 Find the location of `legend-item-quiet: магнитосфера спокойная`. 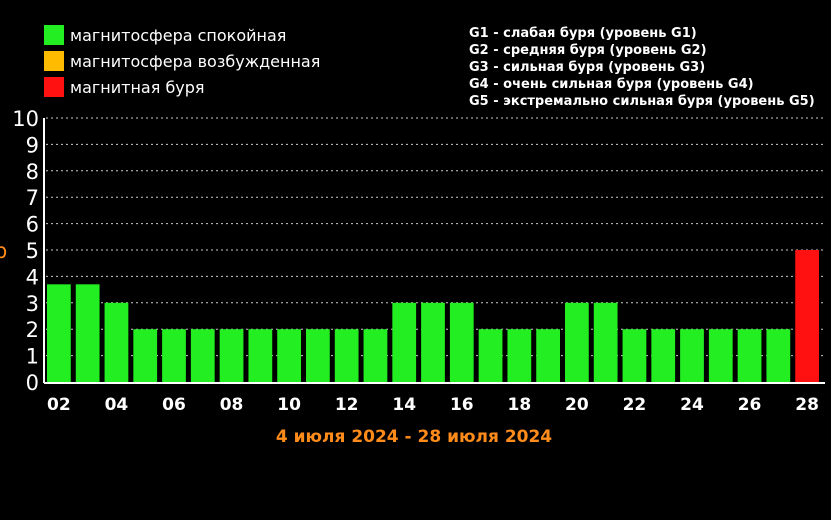

legend-item-quiet: магнитосфера спокойная is located at coordinates (165, 35).